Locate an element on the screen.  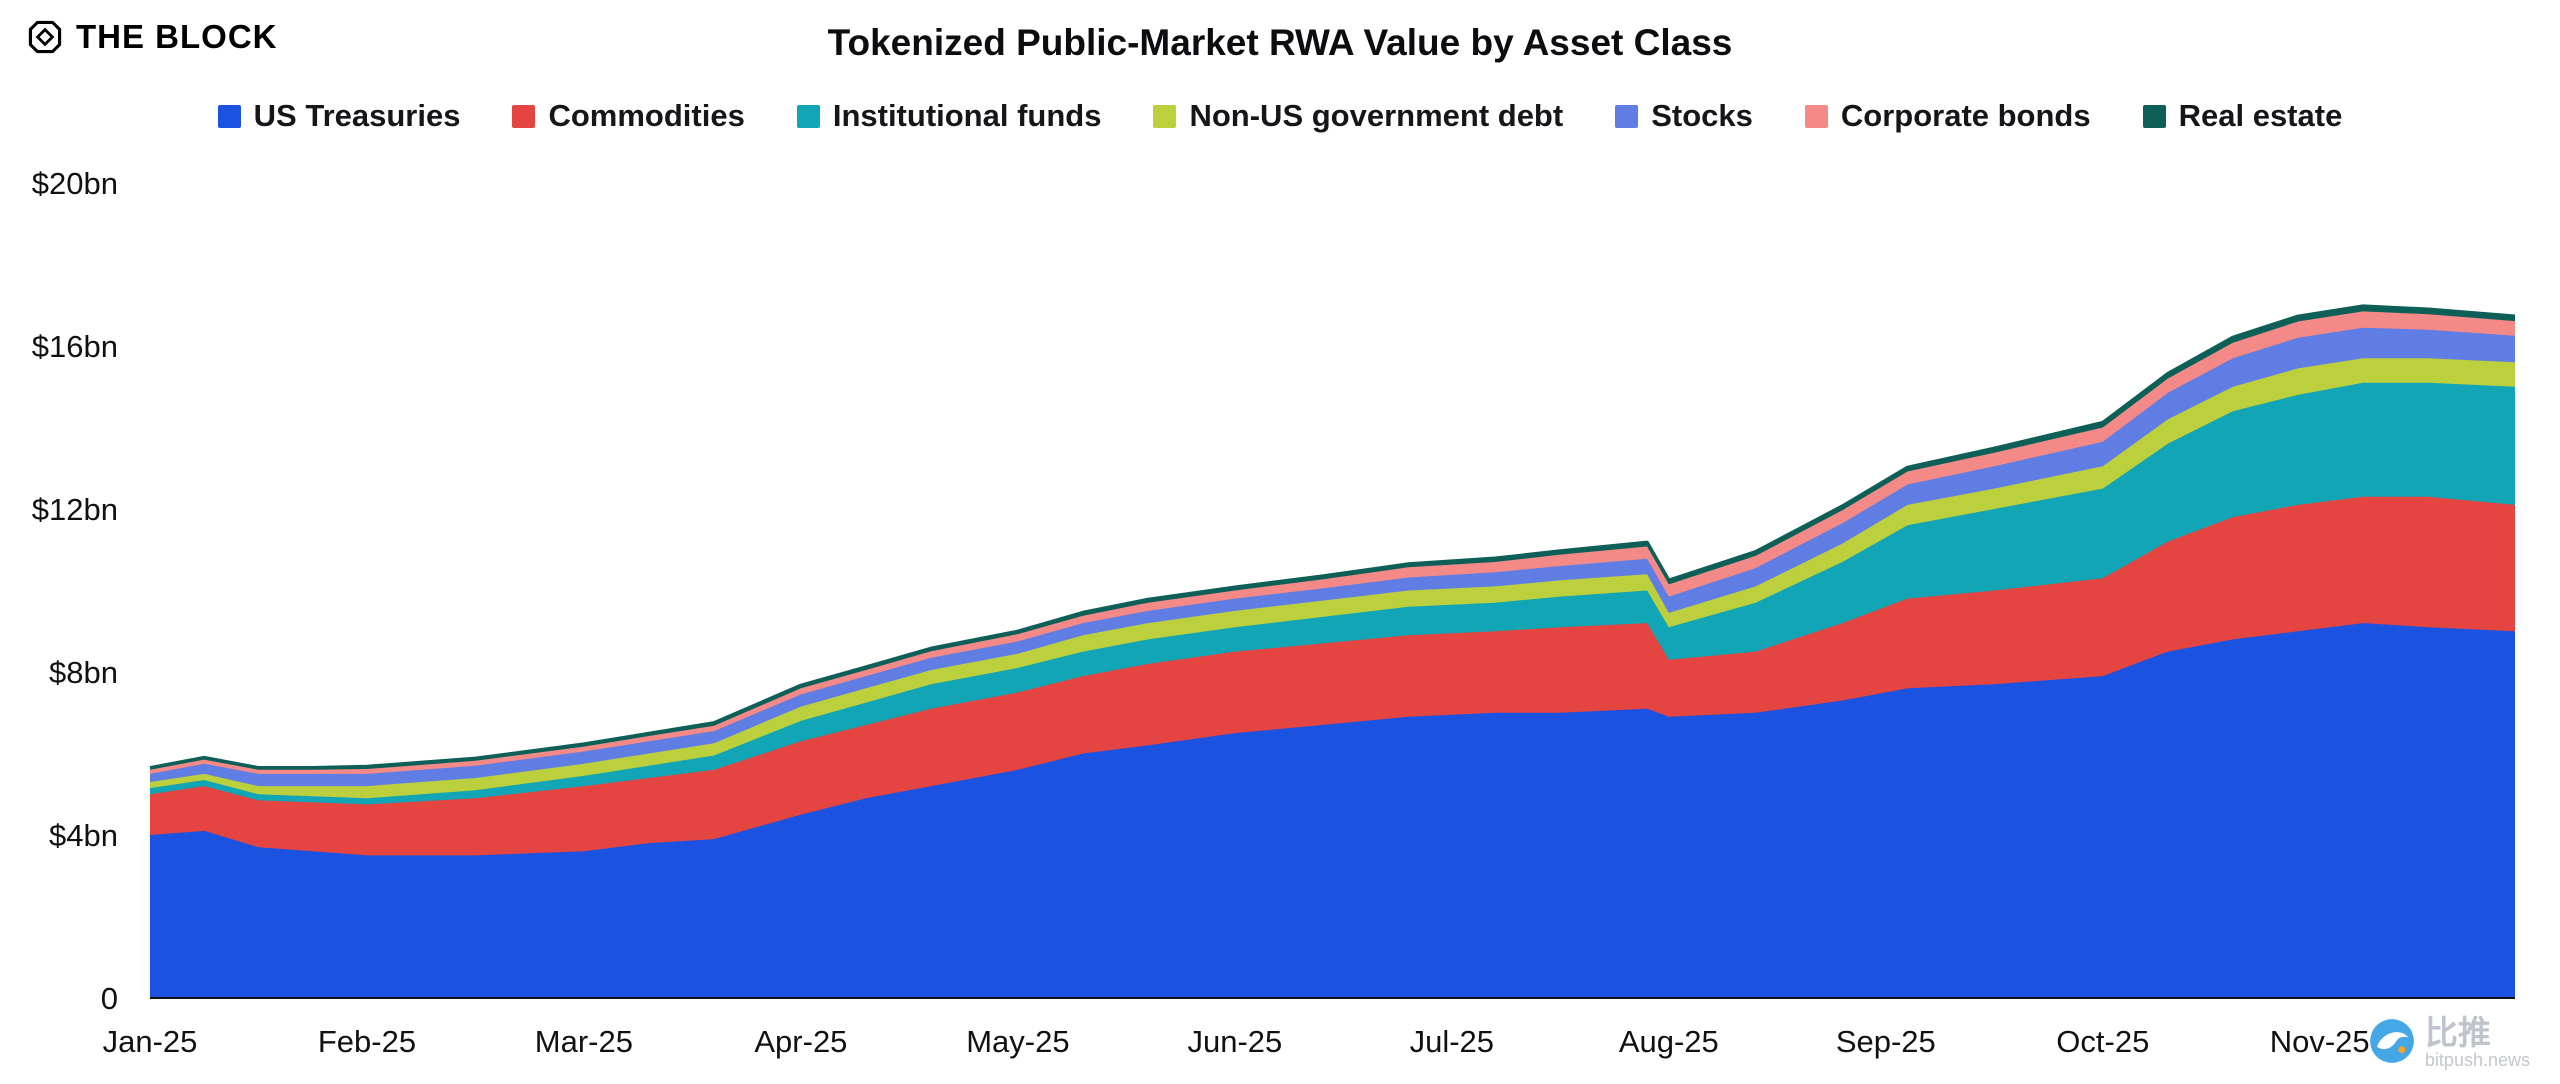
legend-label-stocks: Stocks is located at coordinates (1702, 115).